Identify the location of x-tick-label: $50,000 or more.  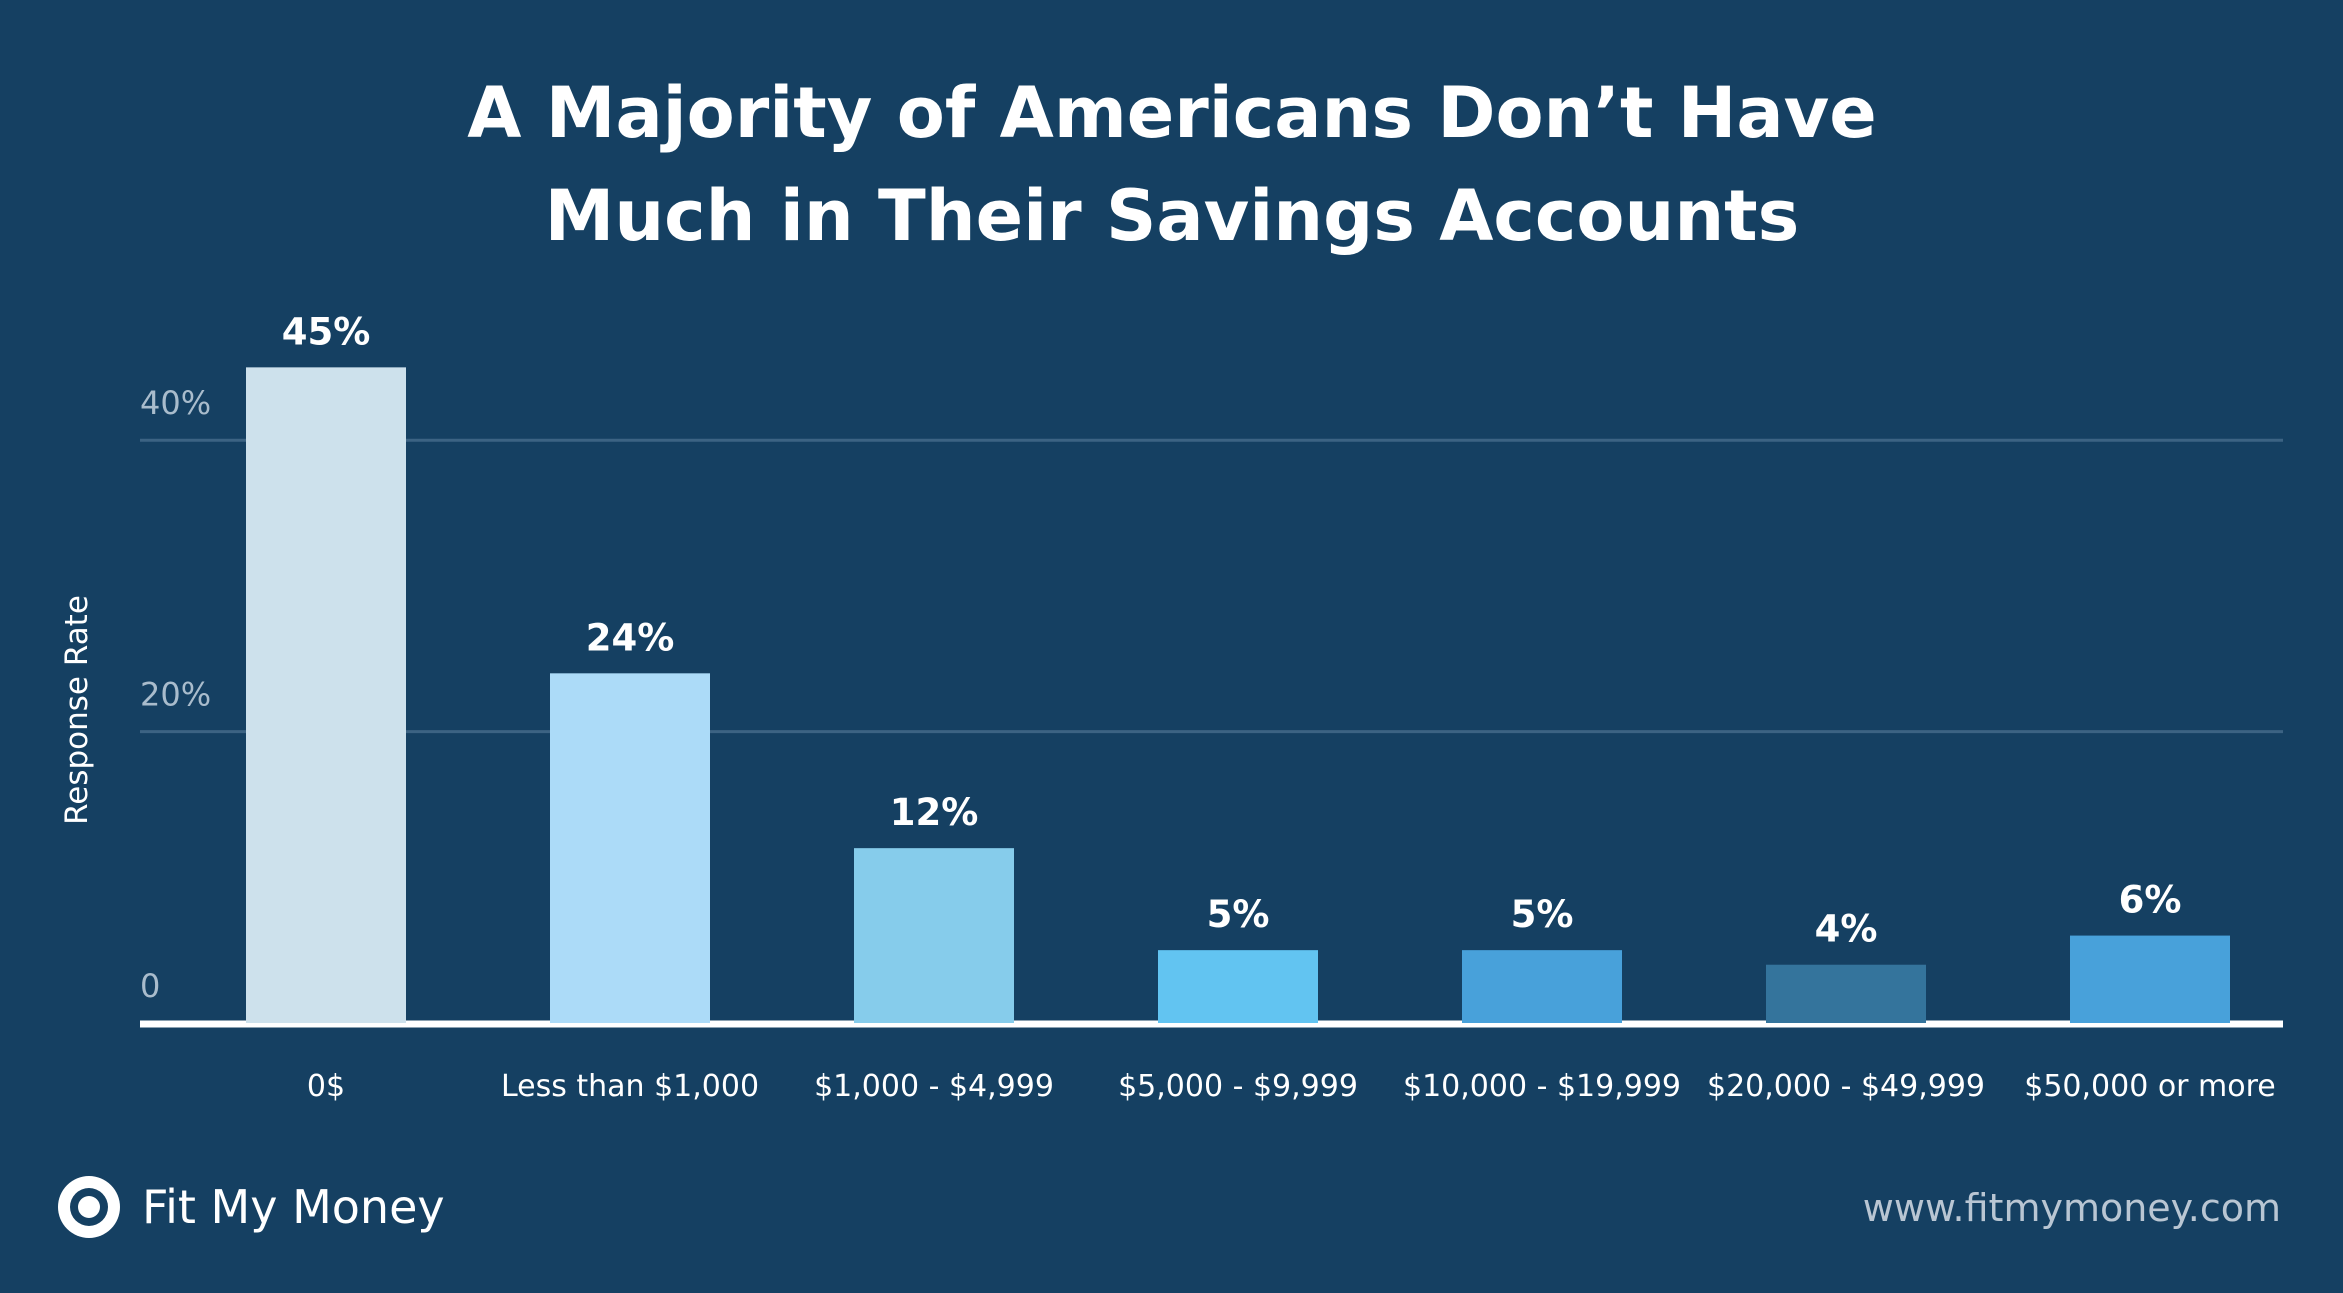
(2150, 1086).